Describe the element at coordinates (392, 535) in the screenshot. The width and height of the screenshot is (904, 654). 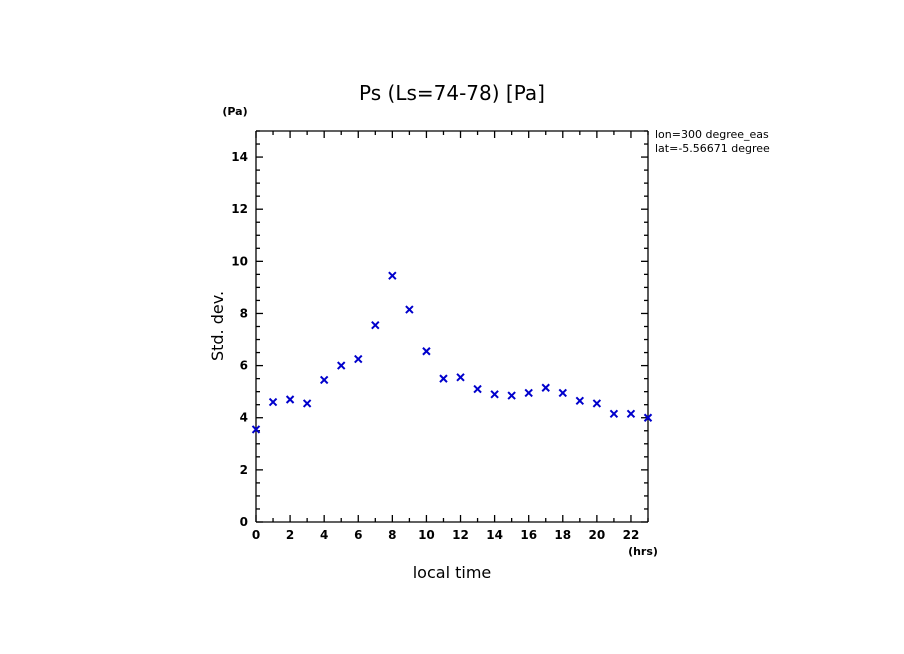
I see `x-tick-label: 8` at that location.